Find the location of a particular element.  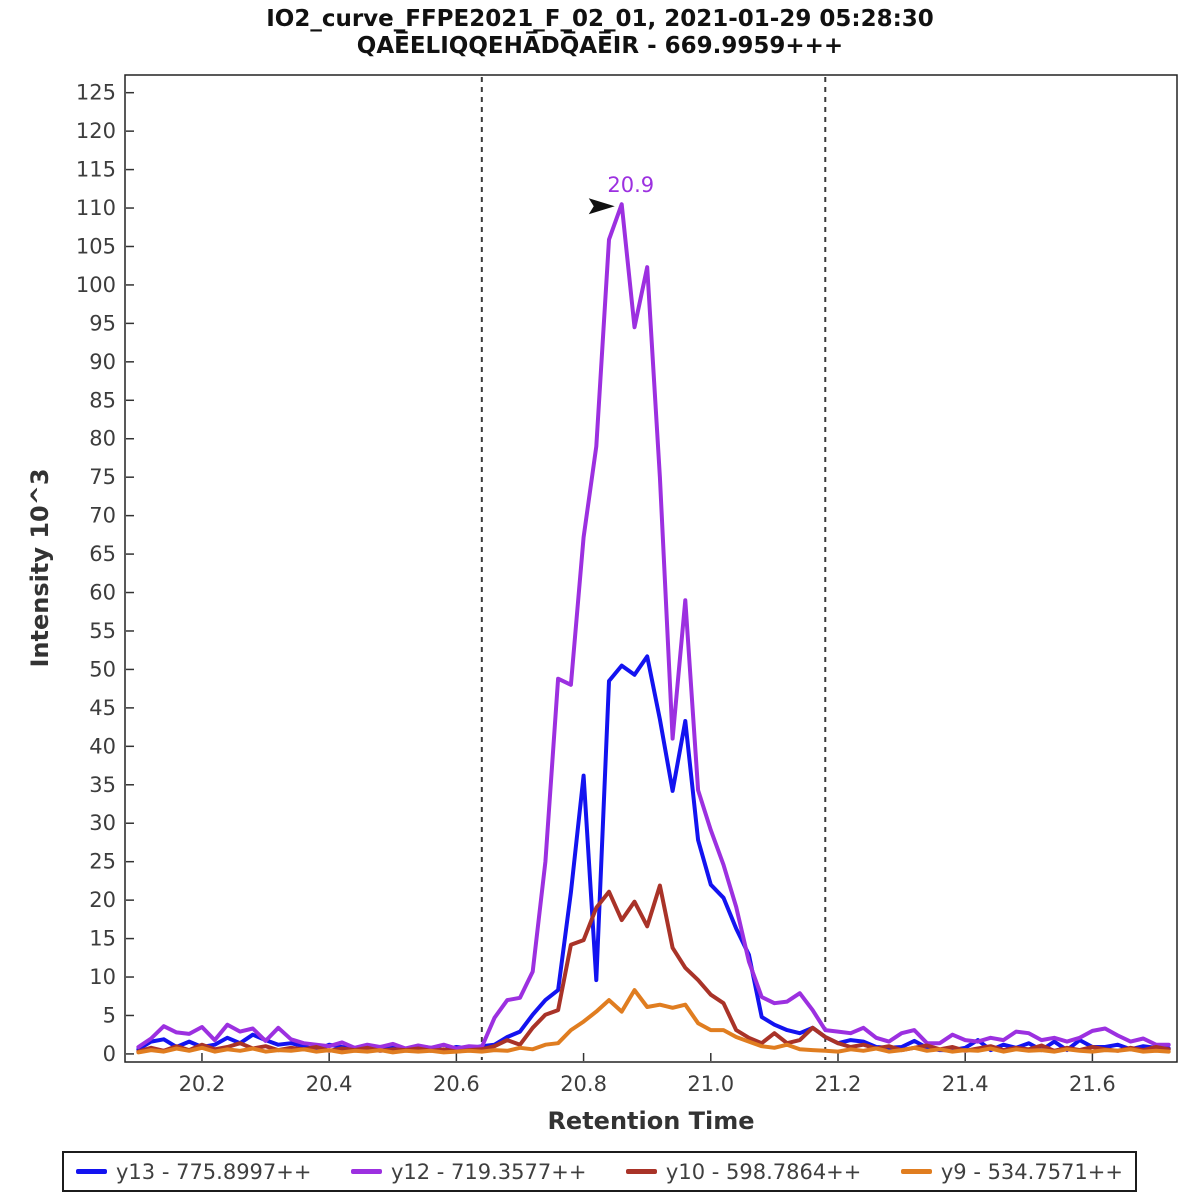

legend-item-label: y10 - 598.7864++ is located at coordinates (763, 1171).